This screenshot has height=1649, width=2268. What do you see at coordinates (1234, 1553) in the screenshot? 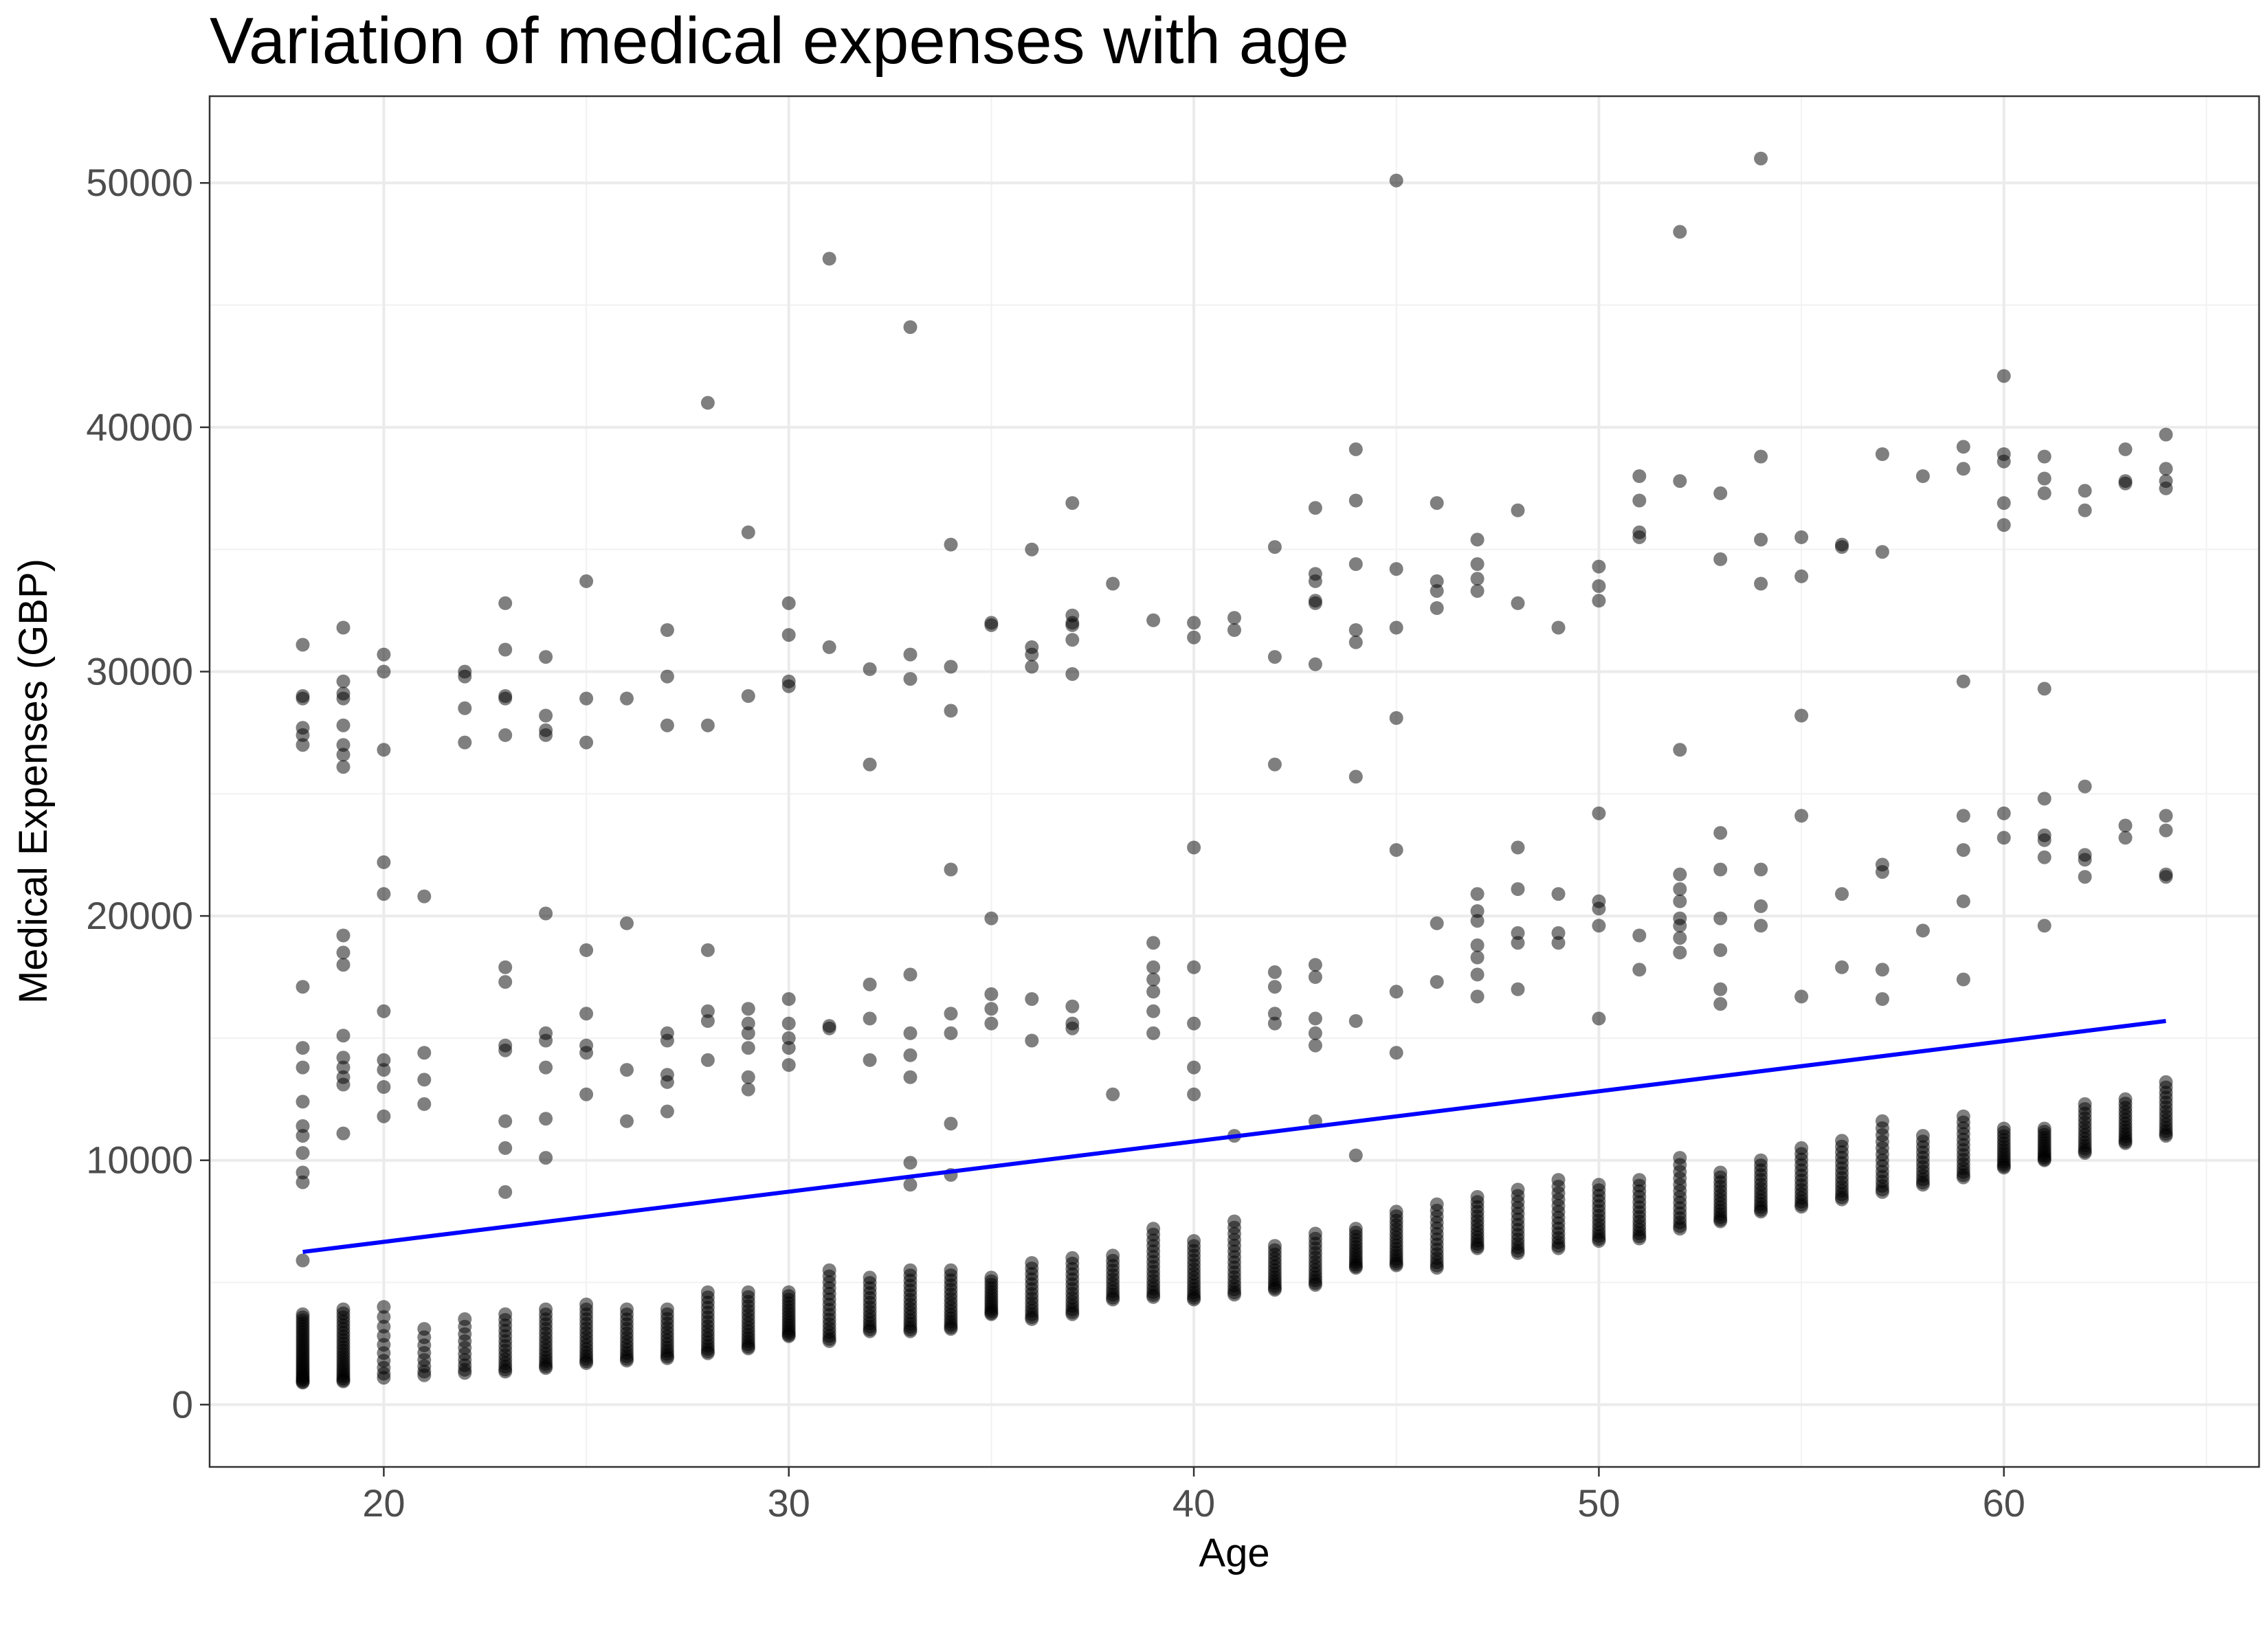
I see `x-axis-title: Age` at bounding box center [1234, 1553].